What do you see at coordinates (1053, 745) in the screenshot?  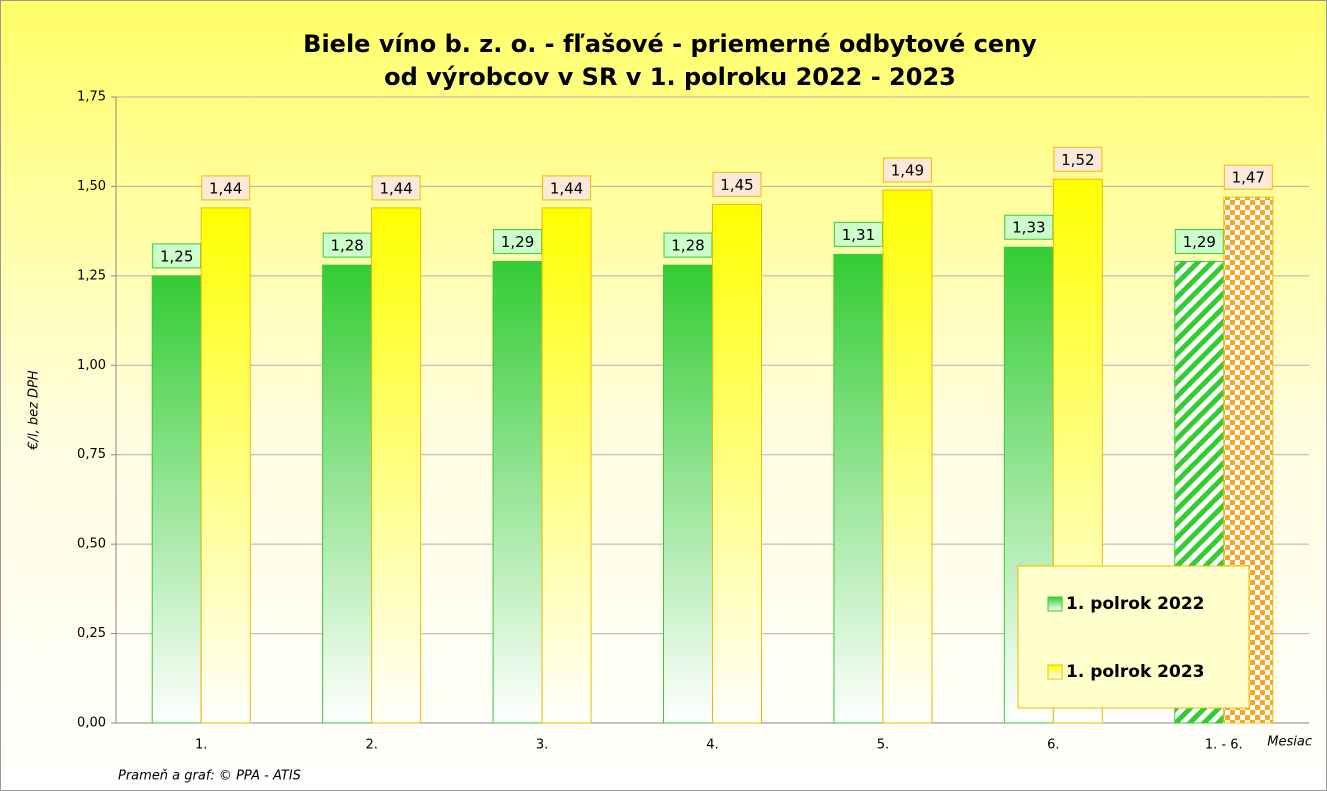 I see `x-tick-label: 6.` at bounding box center [1053, 745].